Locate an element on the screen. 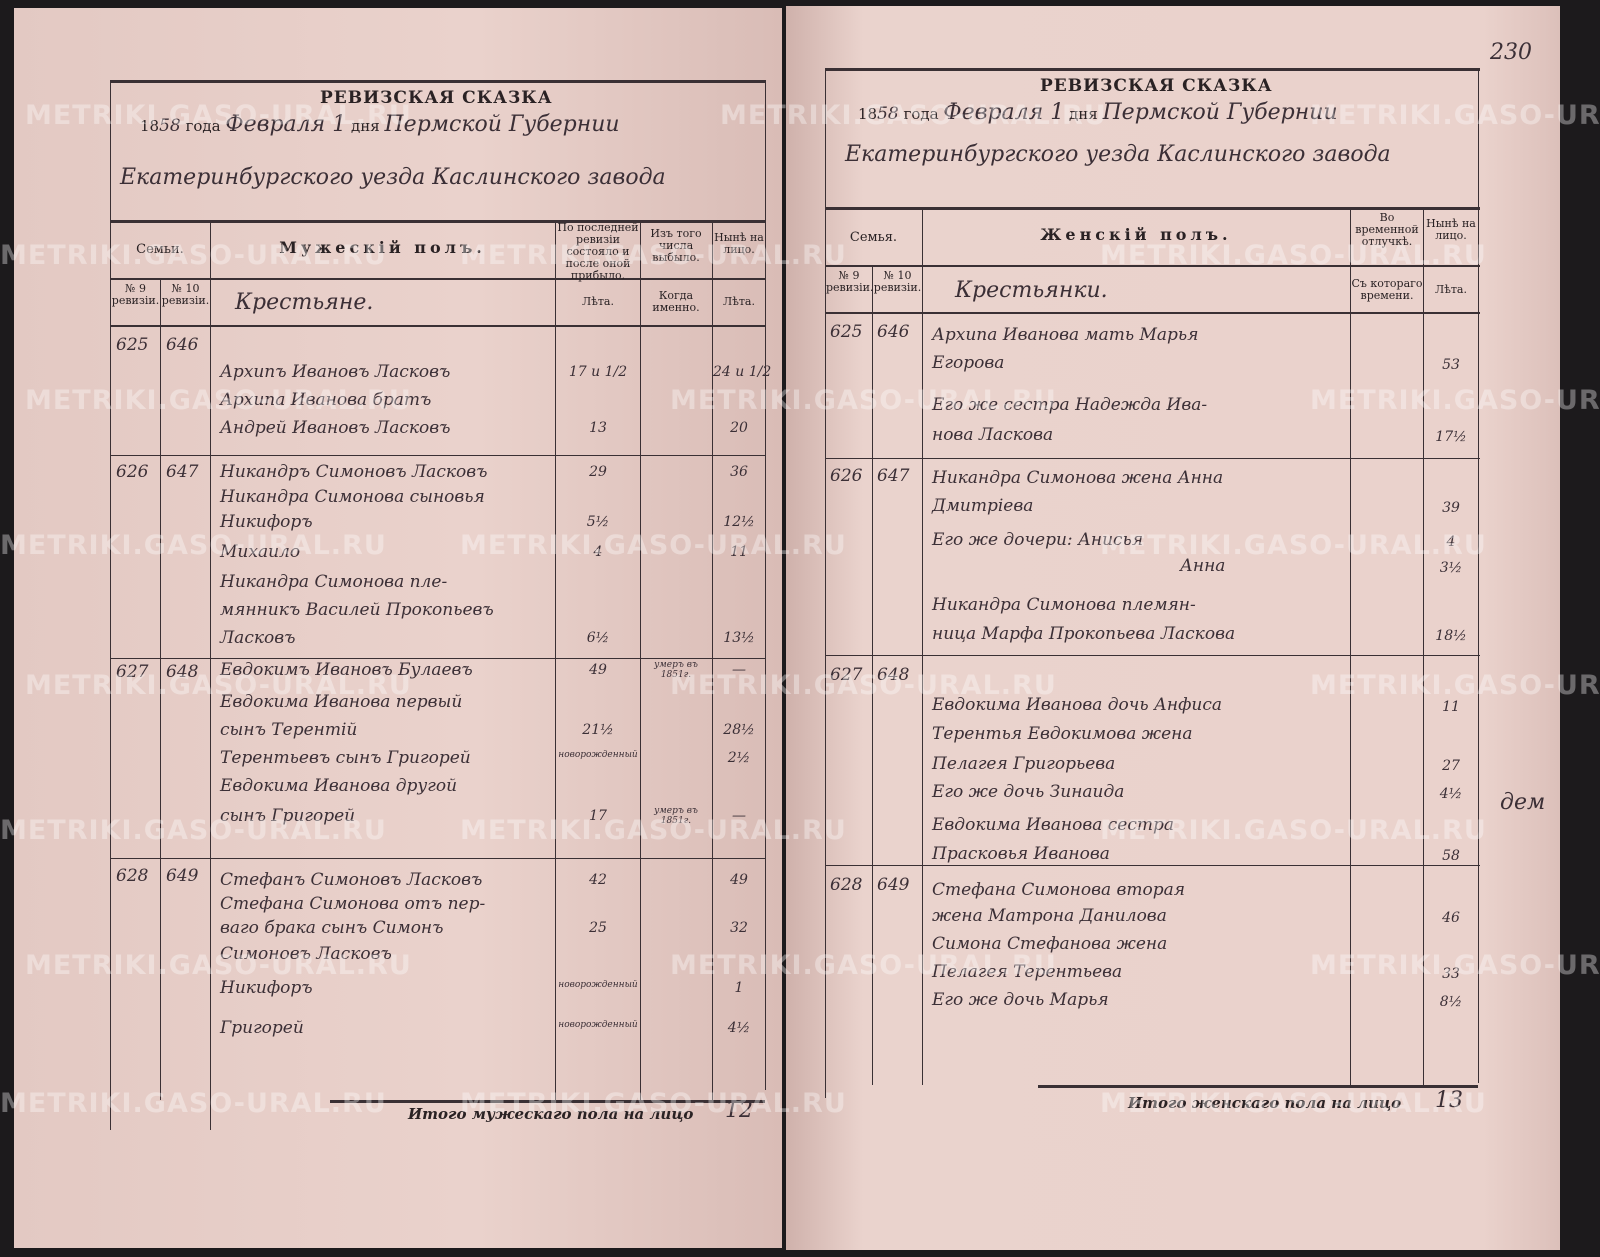  entry-name: Андрей Ивановъ Ласковъ is located at coordinates (335, 428).